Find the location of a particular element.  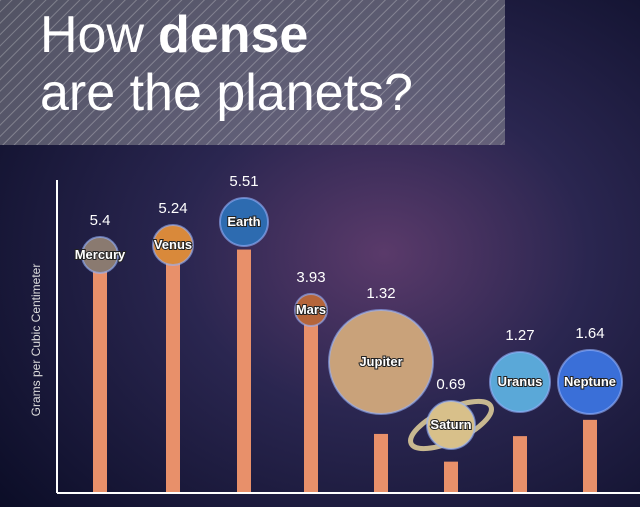

chart-title: How dense are the planets? is located at coordinates (226, 64).